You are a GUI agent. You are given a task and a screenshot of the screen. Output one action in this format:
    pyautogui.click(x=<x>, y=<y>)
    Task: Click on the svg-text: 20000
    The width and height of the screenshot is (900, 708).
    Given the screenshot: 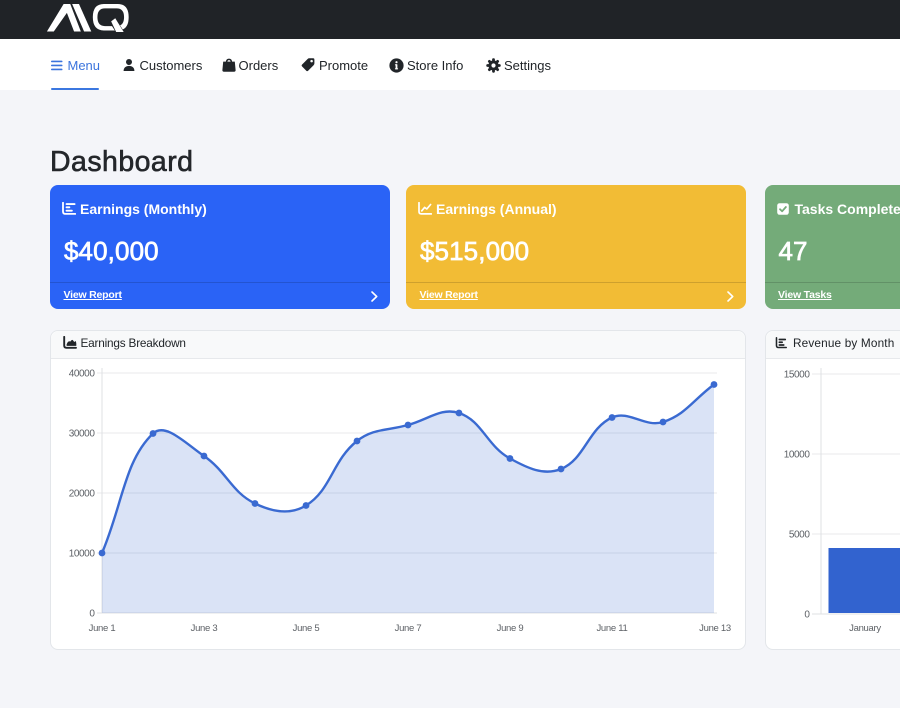 What is the action you would take?
    pyautogui.click(x=82, y=494)
    